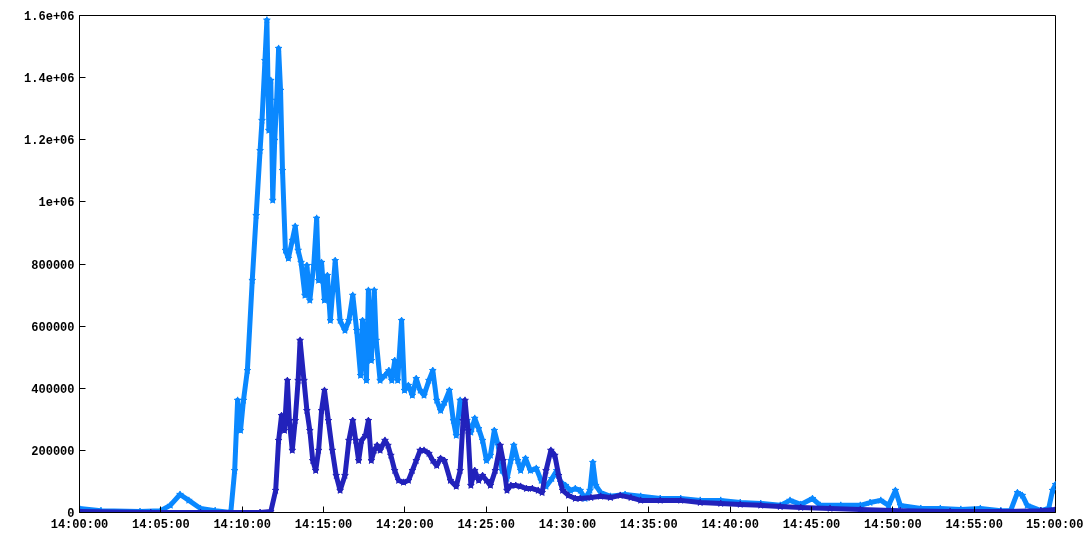  What do you see at coordinates (1054, 524) in the screenshot?
I see `x-tick-label: 15:00:00` at bounding box center [1054, 524].